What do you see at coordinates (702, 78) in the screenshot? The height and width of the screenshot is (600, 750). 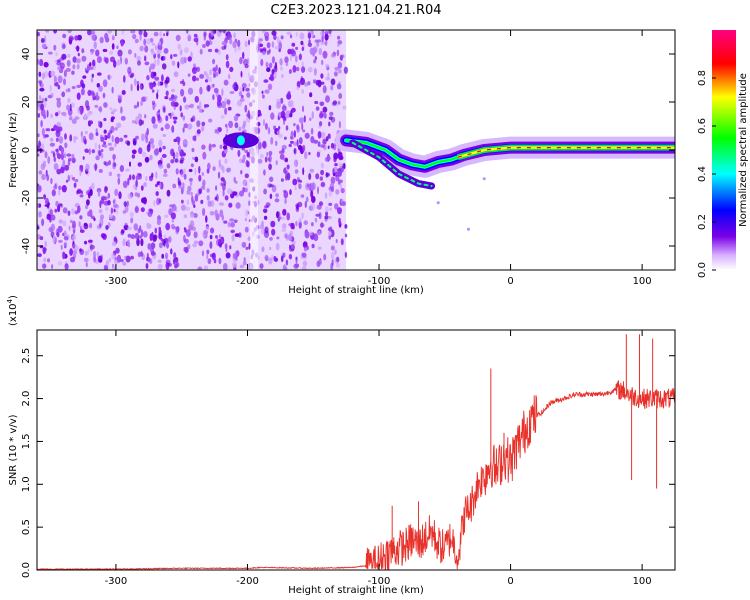 I see `colorbar-tick-label: 0.8` at bounding box center [702, 78].